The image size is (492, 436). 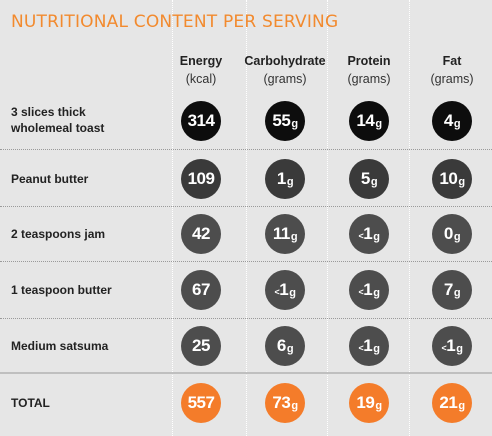 What do you see at coordinates (201, 403) in the screenshot?
I see `total-energy-value: 557` at bounding box center [201, 403].